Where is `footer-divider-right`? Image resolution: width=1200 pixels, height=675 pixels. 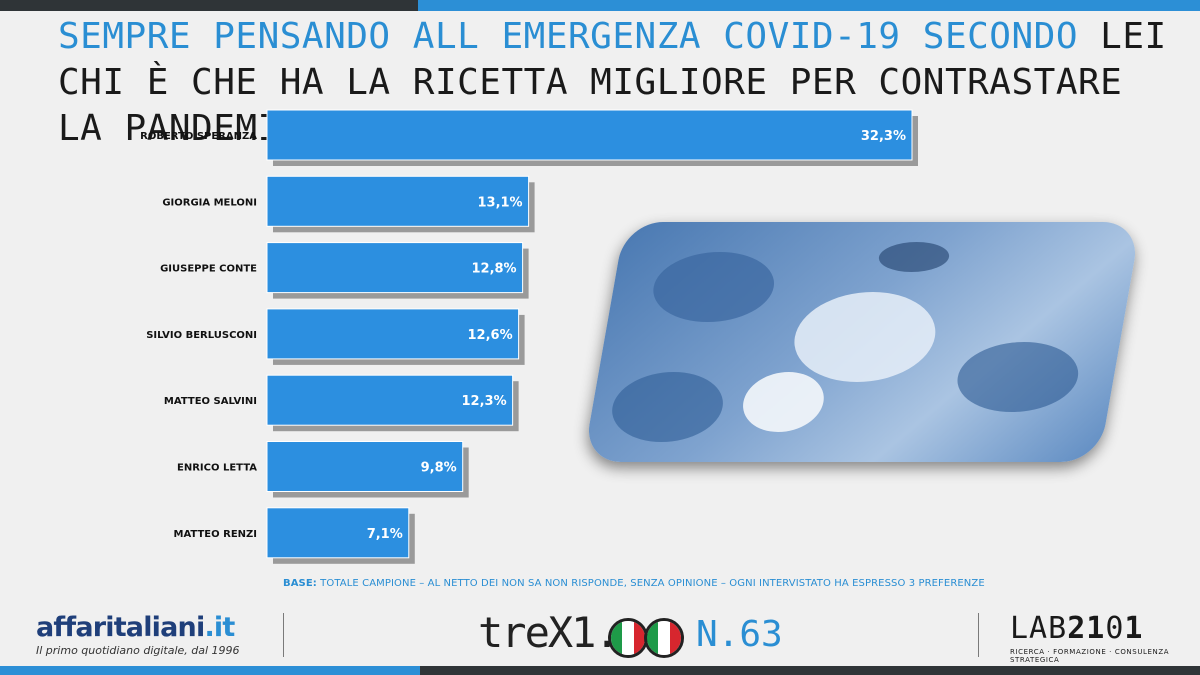
footer-divider-right is located at coordinates (978, 635).